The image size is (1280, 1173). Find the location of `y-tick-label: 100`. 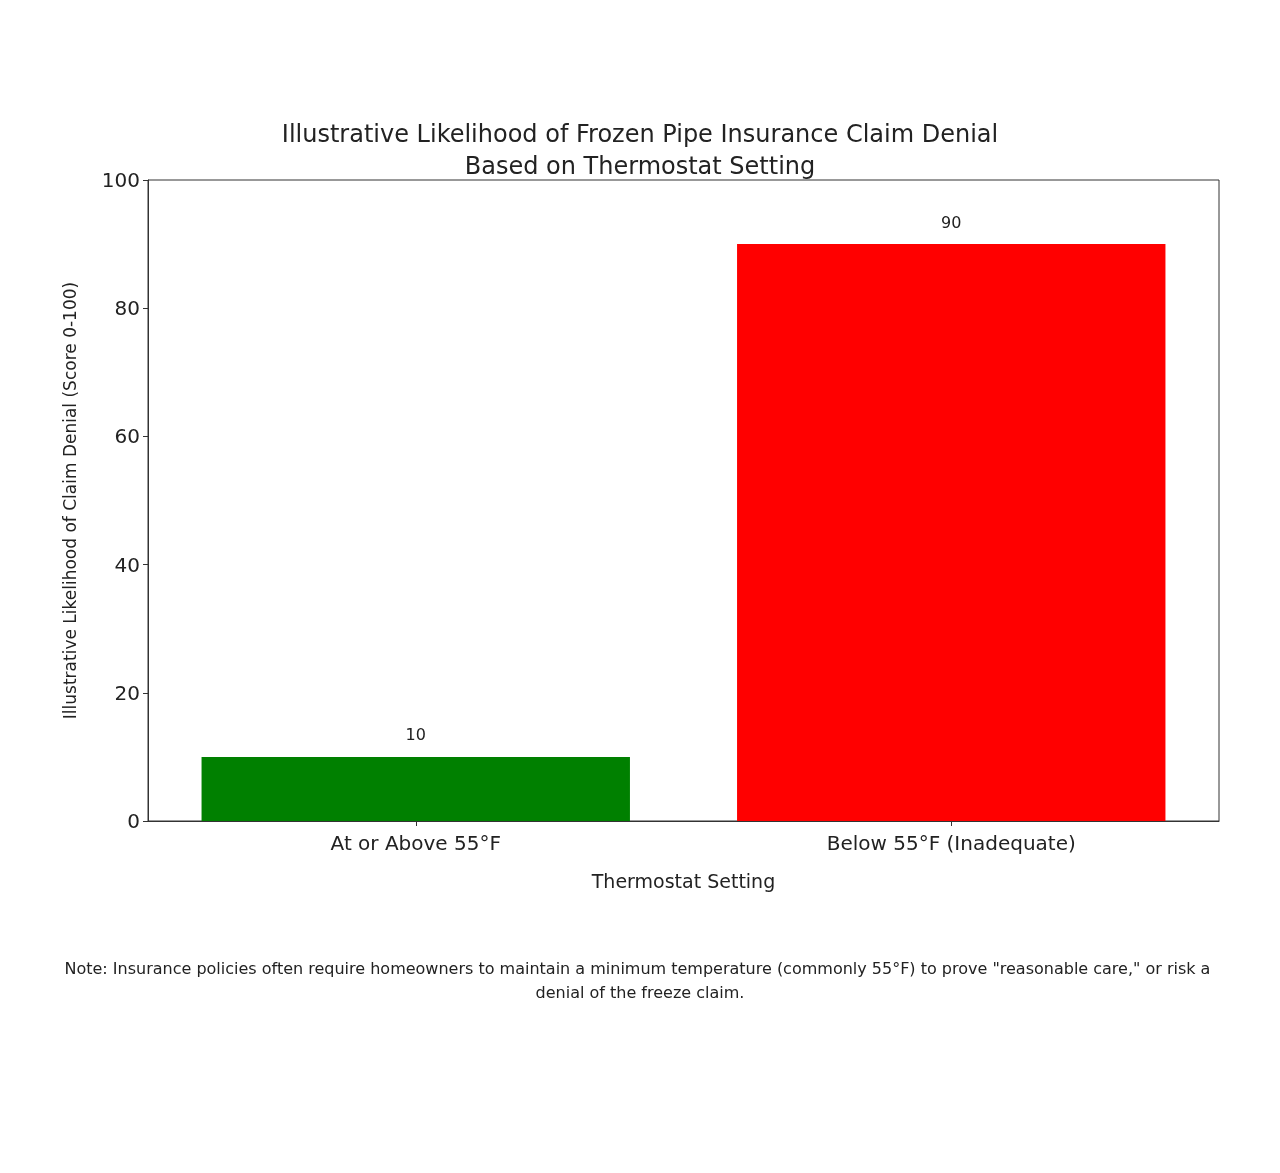

y-tick-label: 100 is located at coordinates (120, 180).